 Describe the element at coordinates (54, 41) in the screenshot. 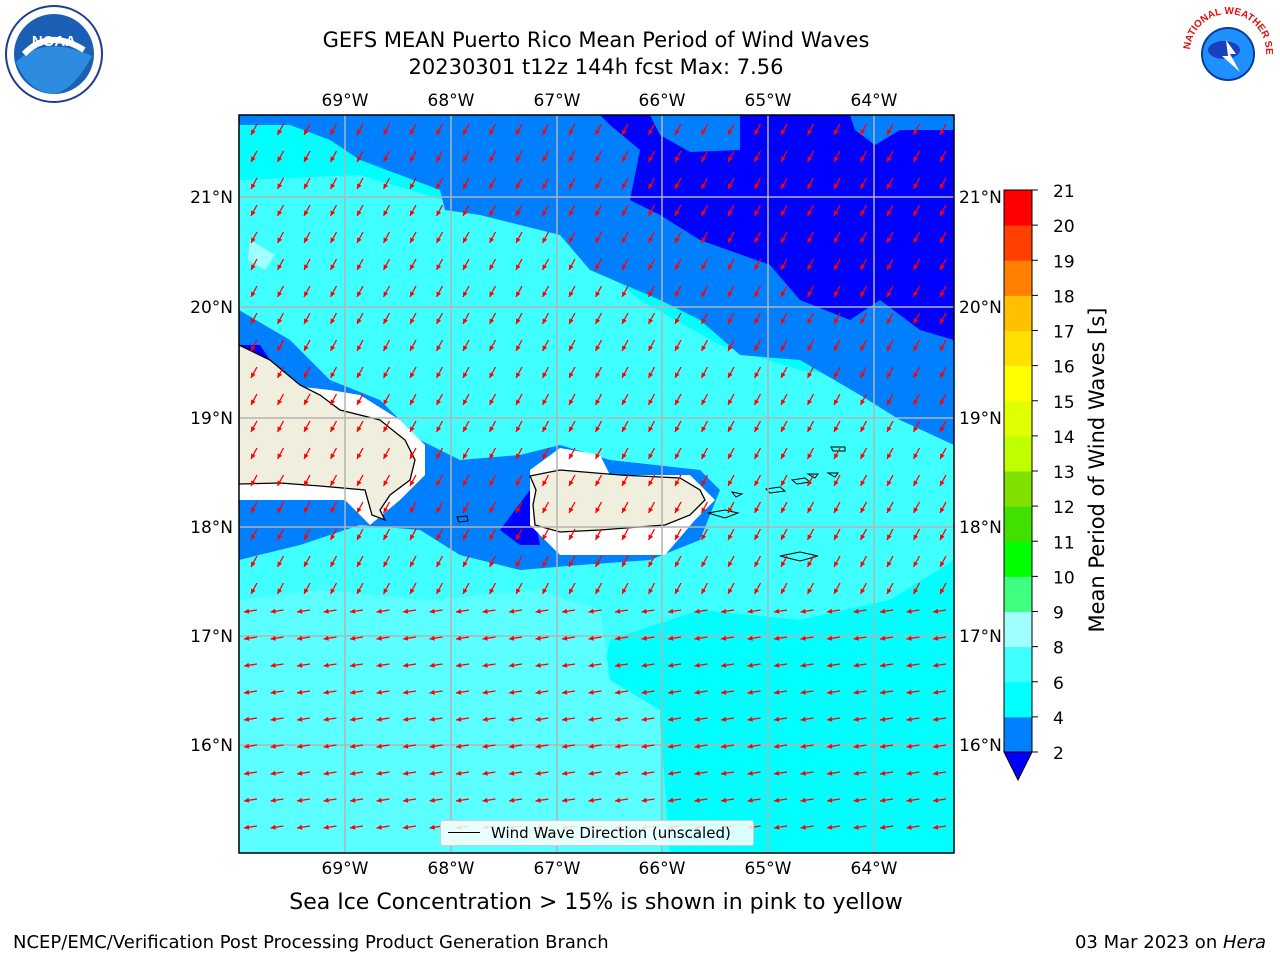

I see `noaa-logo-text: NOAA` at that location.